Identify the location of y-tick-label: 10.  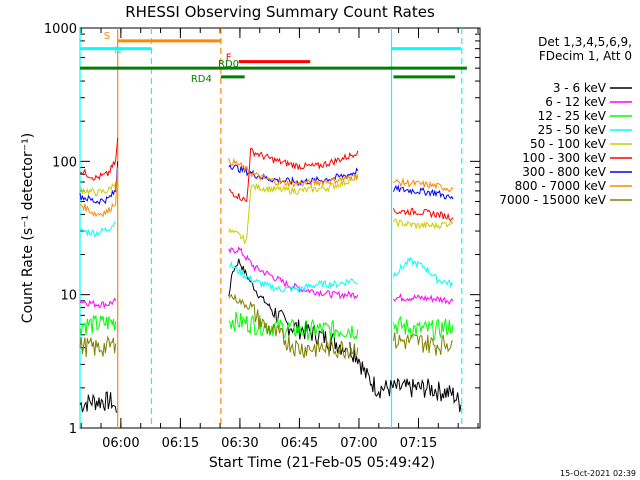
(68, 296).